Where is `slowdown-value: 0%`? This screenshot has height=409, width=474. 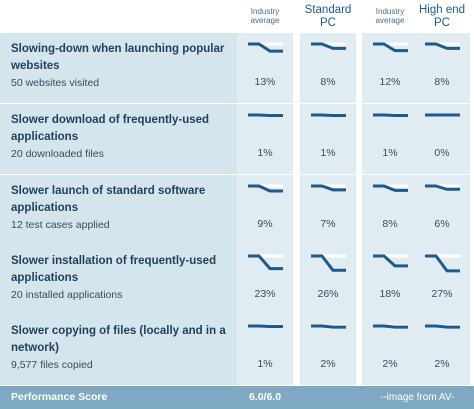
slowdown-value: 0% is located at coordinates (442, 153).